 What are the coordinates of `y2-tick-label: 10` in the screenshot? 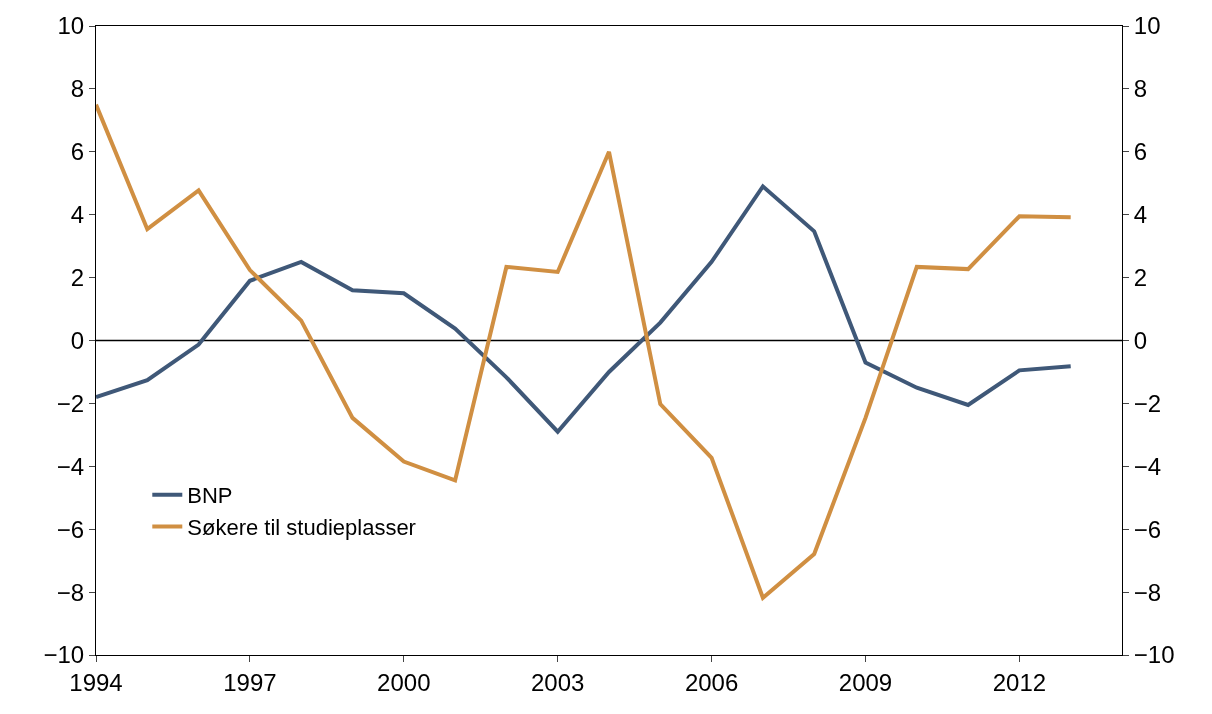 It's located at (1147, 26).